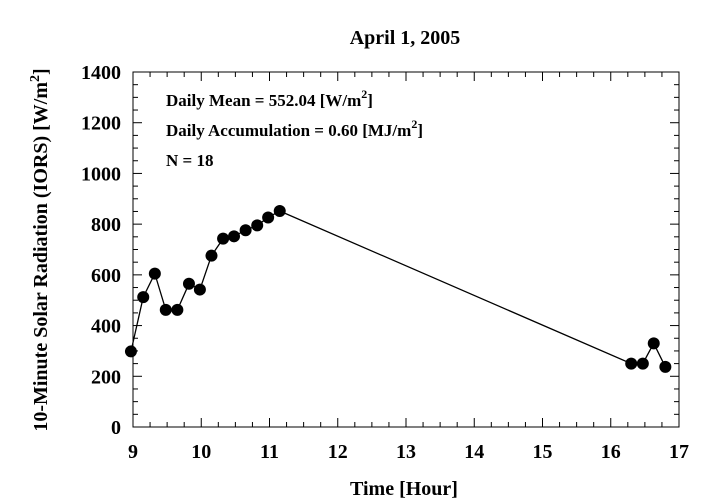 This screenshot has height=504, width=720. What do you see at coordinates (101, 124) in the screenshot?
I see `y-tick-label: 1200` at bounding box center [101, 124].